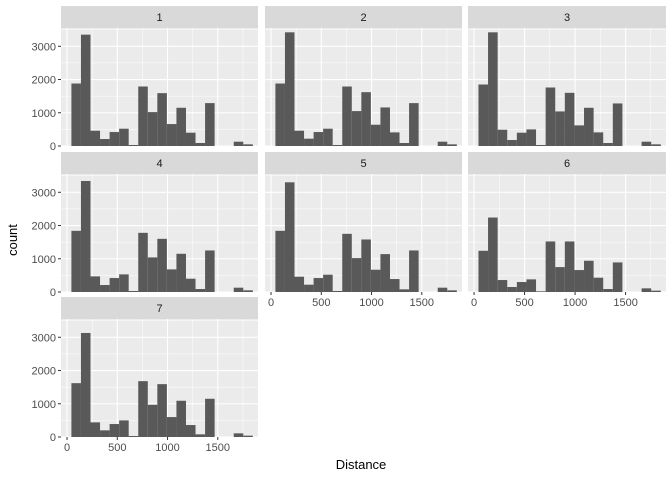 Image resolution: width=672 pixels, height=480 pixels. I want to click on facet-strip-label: 6, so click(567, 164).